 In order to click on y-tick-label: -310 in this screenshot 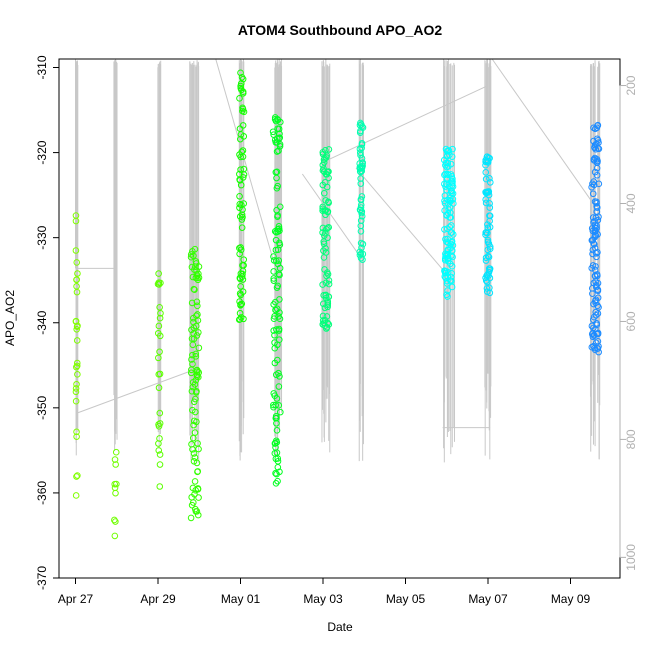, I will do `click(42, 67)`.